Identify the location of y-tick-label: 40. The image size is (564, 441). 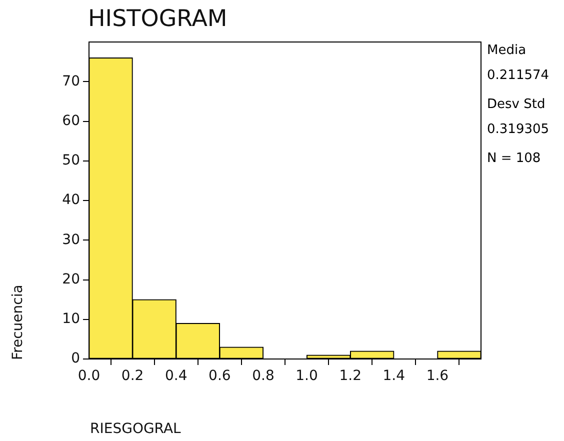
(71, 200).